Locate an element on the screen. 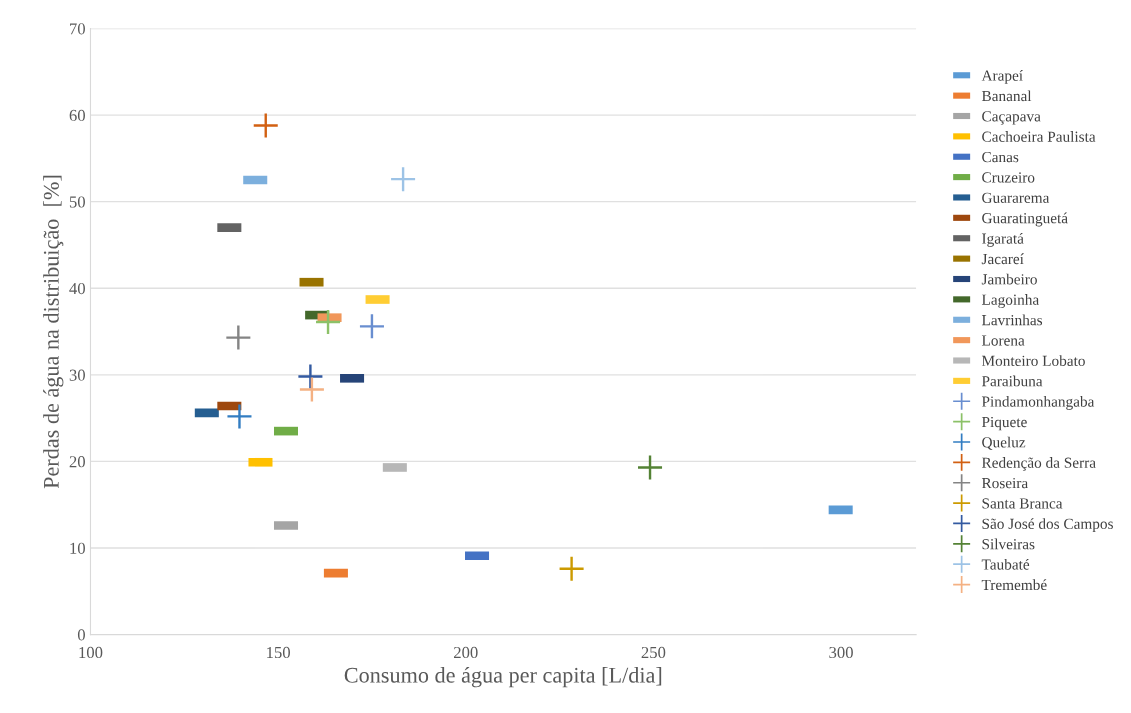 The width and height of the screenshot is (1131, 713). legend-label: Guararema is located at coordinates (1016, 197).